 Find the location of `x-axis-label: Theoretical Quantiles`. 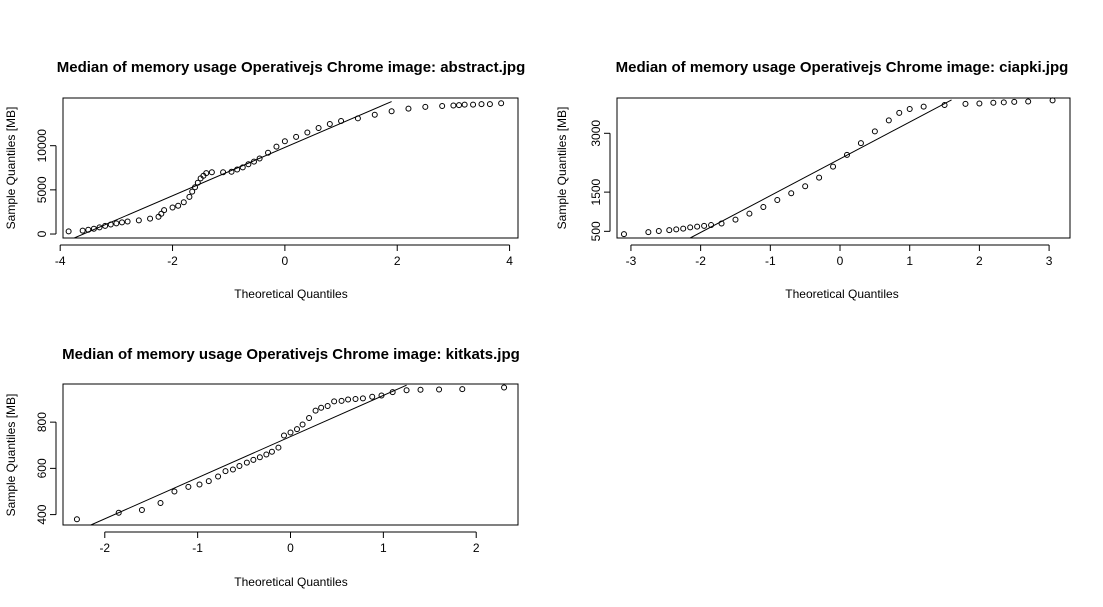

x-axis-label: Theoretical Quantiles is located at coordinates (841, 294).